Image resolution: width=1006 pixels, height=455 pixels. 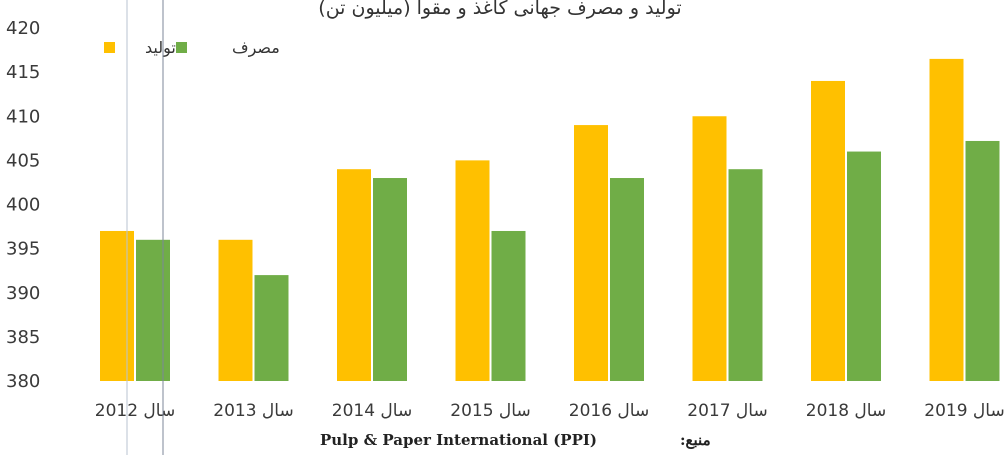 What do you see at coordinates (23, 160) in the screenshot?
I see `y-tick-label: 405` at bounding box center [23, 160].